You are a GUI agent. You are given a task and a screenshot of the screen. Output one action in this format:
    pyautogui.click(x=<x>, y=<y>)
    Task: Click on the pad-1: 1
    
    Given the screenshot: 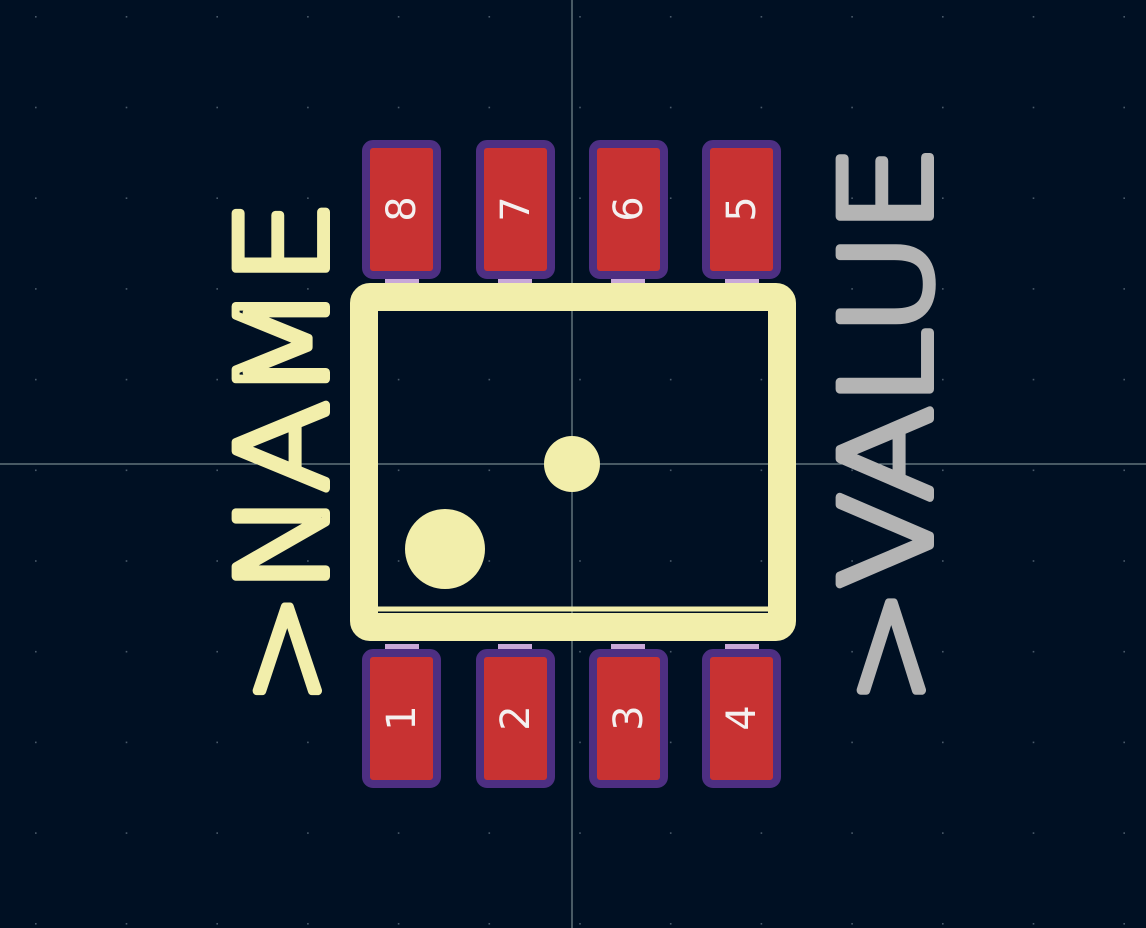 What is the action you would take?
    pyautogui.click(x=401, y=718)
    